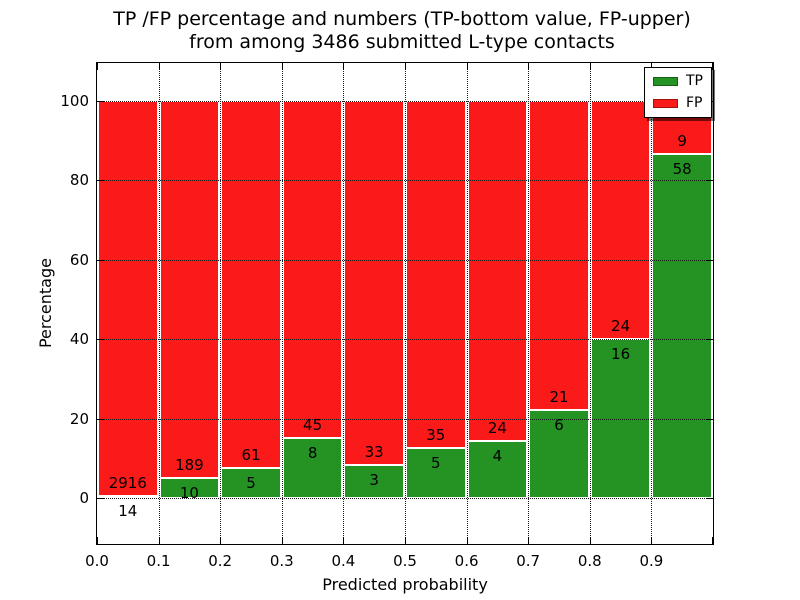 This screenshot has width=800, height=600. I want to click on fp-count-label: 35, so click(436, 435).